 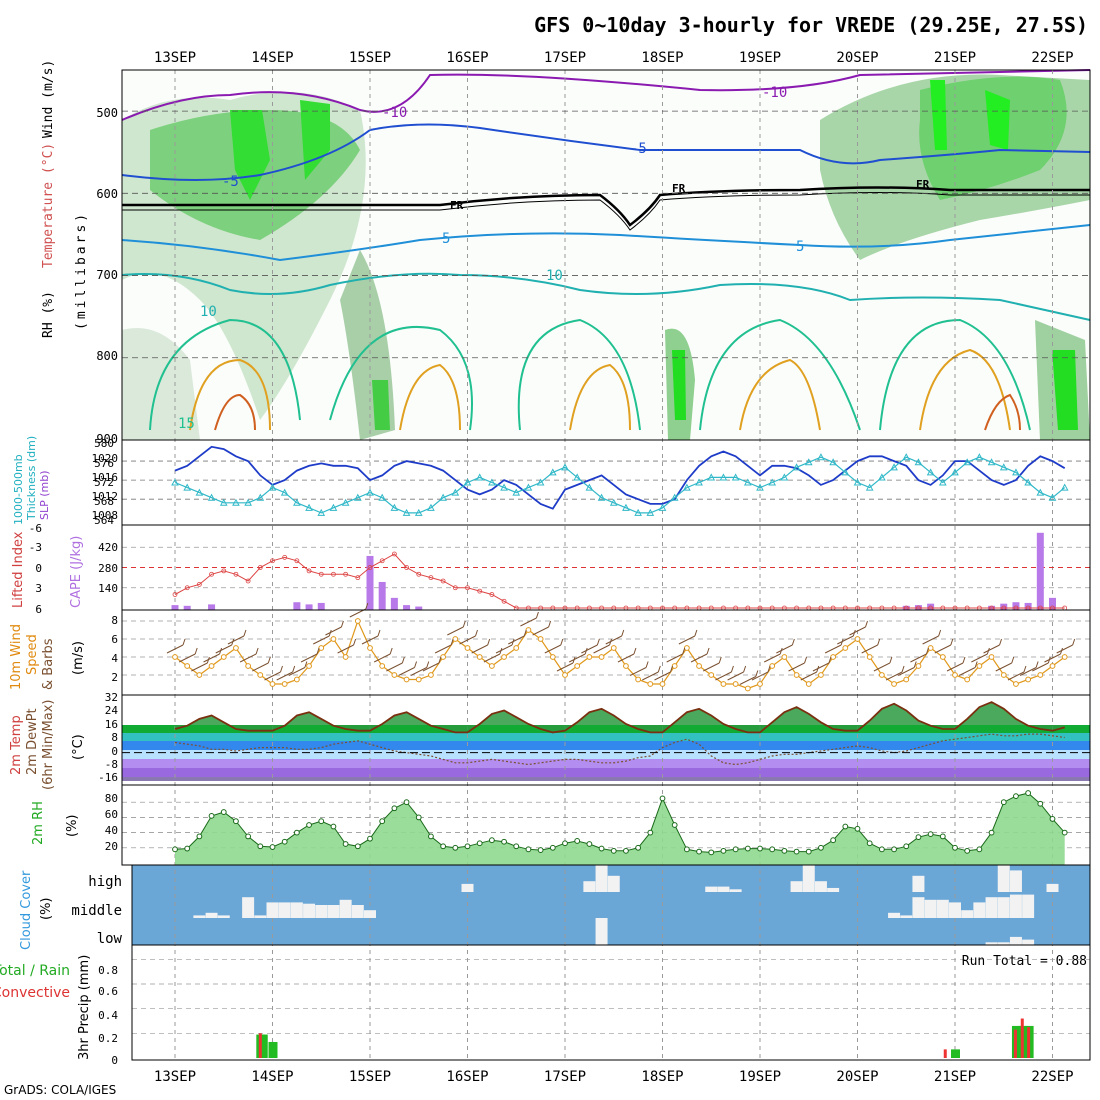 I want to click on date-label-top: 18SEP, so click(x=662, y=58).